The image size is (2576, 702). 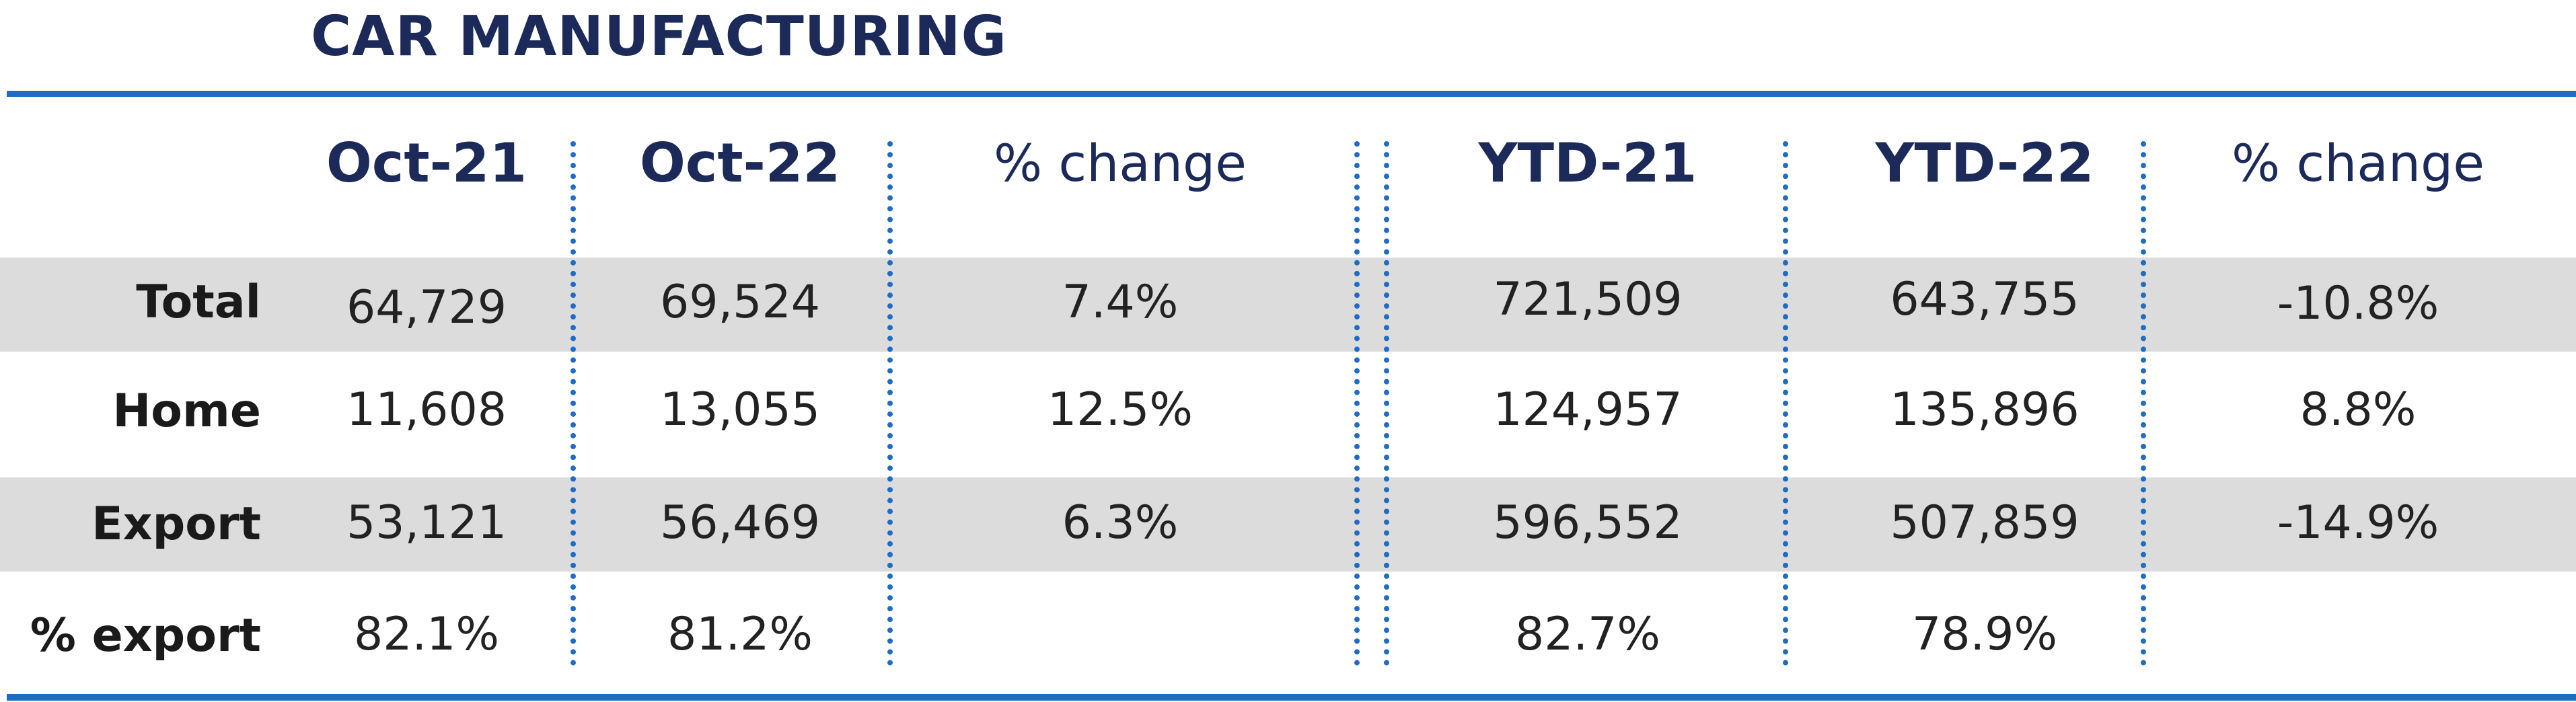 I want to click on col-header-pct-change-month: % change, so click(x=1120, y=163).